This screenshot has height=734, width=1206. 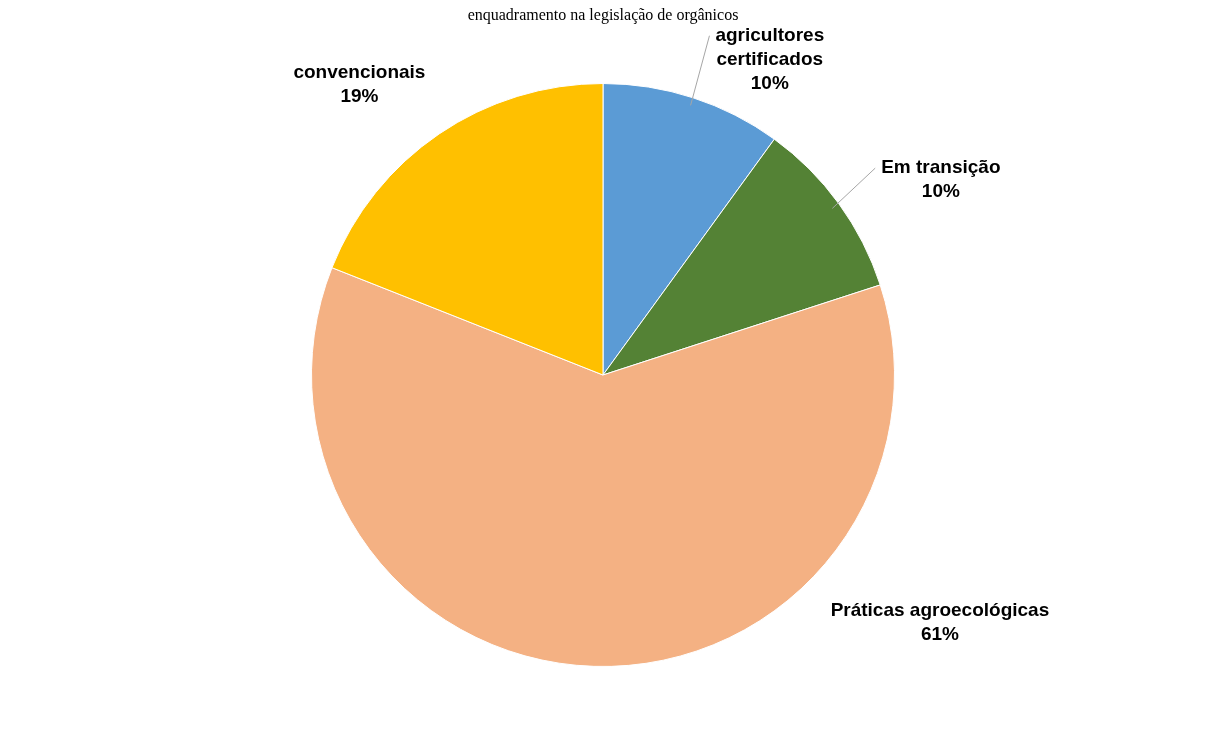 I want to click on slice-label: convencionais, so click(x=359, y=71).